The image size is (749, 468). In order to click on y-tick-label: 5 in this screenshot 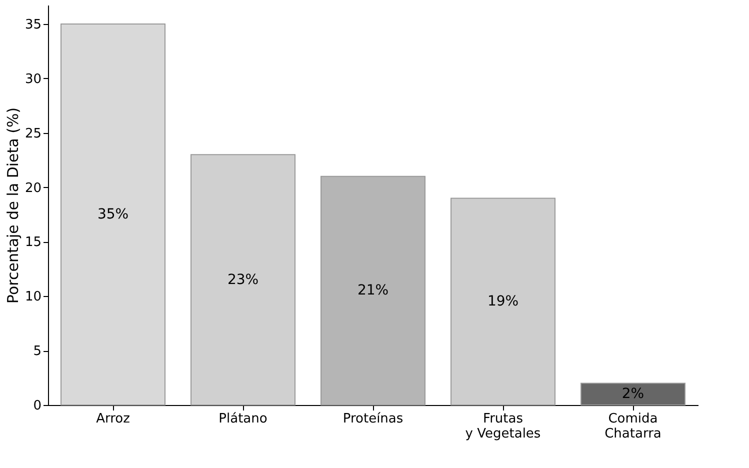, I will do `click(37, 352)`.